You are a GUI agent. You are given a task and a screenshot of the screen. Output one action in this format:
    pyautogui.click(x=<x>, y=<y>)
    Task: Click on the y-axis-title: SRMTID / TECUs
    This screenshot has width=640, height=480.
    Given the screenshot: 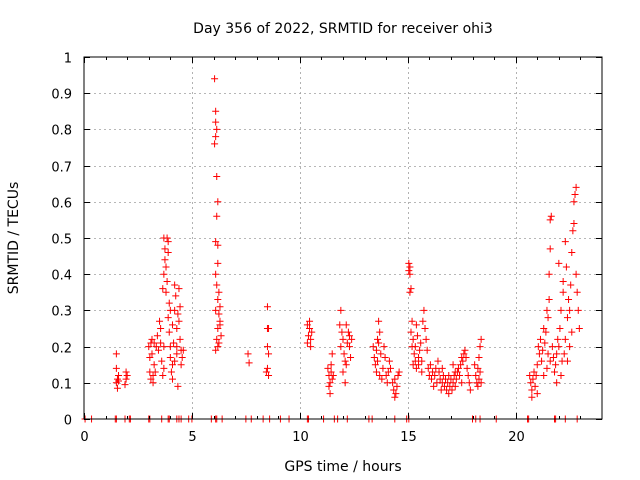 What is the action you would take?
    pyautogui.click(x=14, y=238)
    